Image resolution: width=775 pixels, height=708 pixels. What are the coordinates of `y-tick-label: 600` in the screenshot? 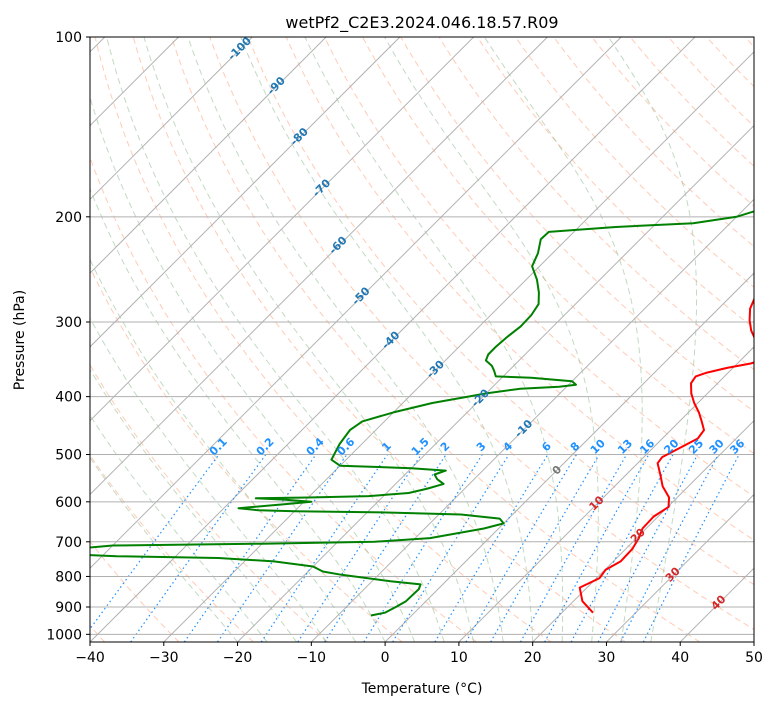 It's located at (68, 503).